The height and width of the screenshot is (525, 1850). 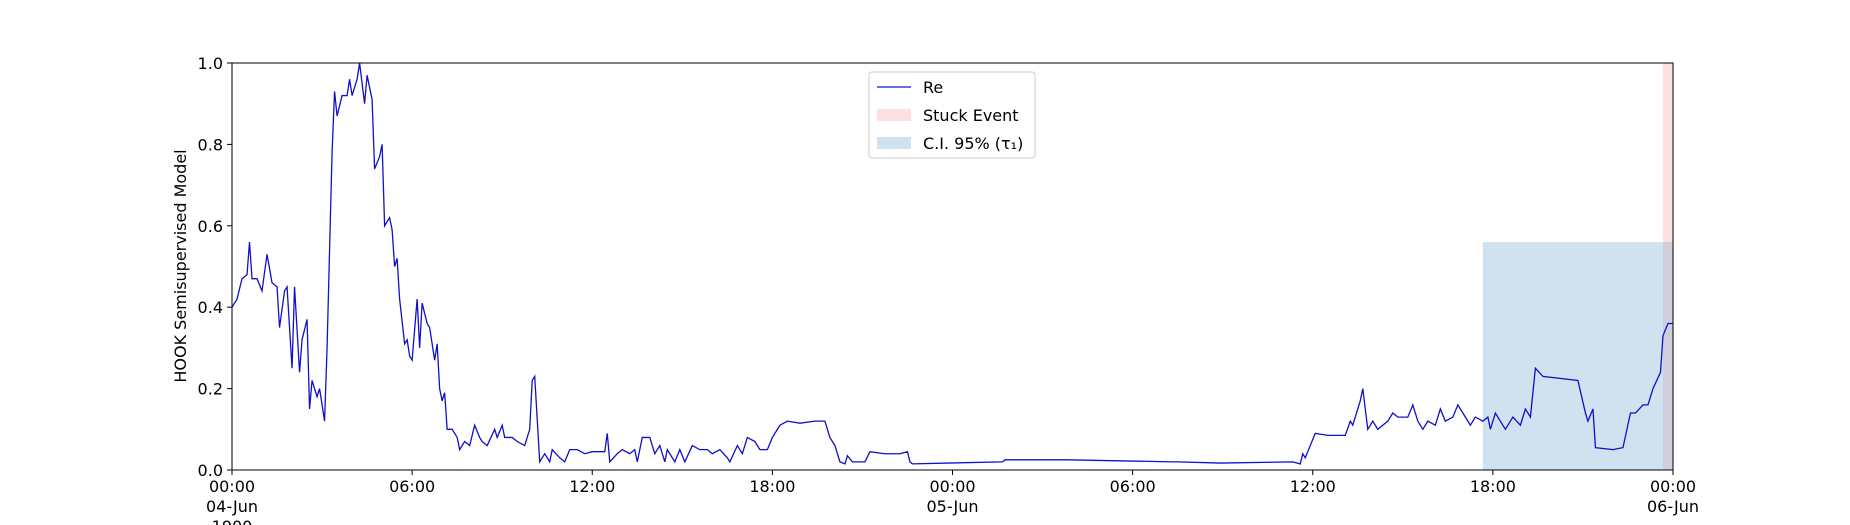 I want to click on x-tick-label: 00:00 06-Jun, so click(x=1673, y=496).